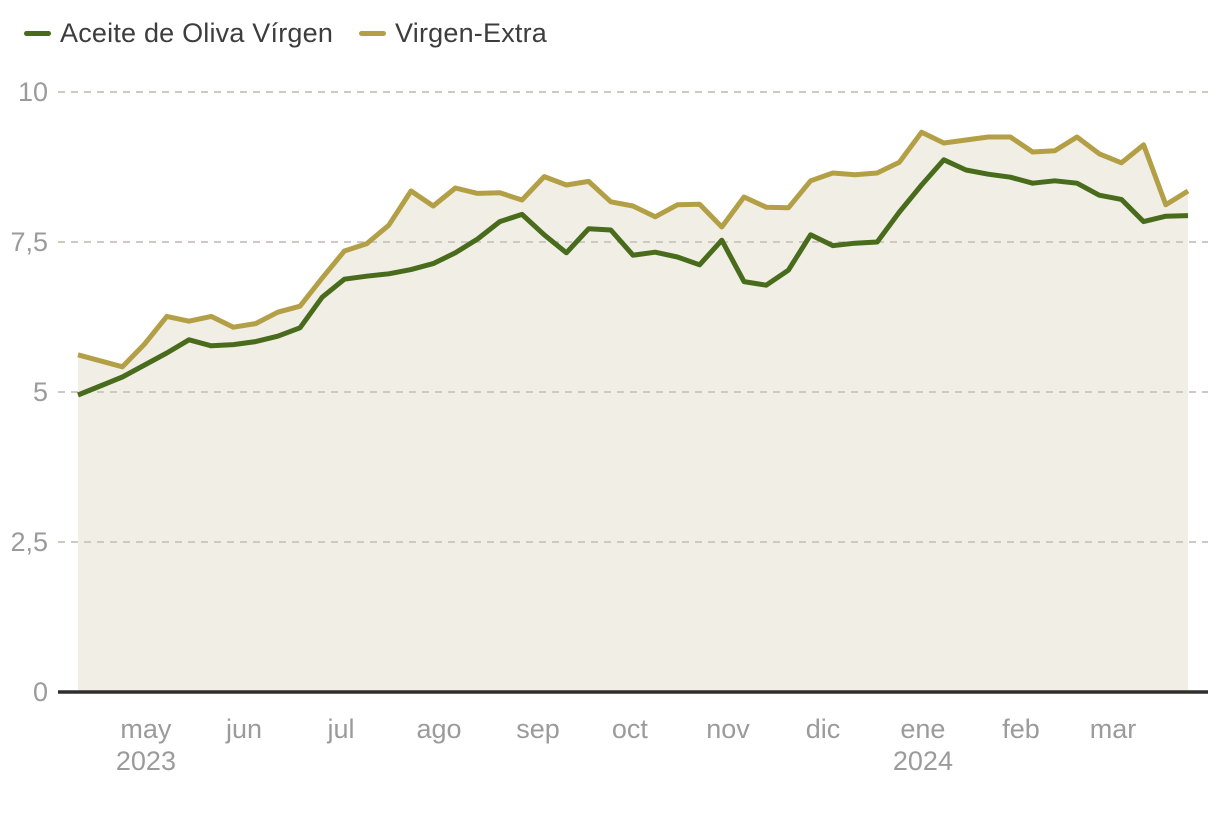 This screenshot has width=1220, height=832. What do you see at coordinates (538, 729) in the screenshot?
I see `x-tick-label: sep` at bounding box center [538, 729].